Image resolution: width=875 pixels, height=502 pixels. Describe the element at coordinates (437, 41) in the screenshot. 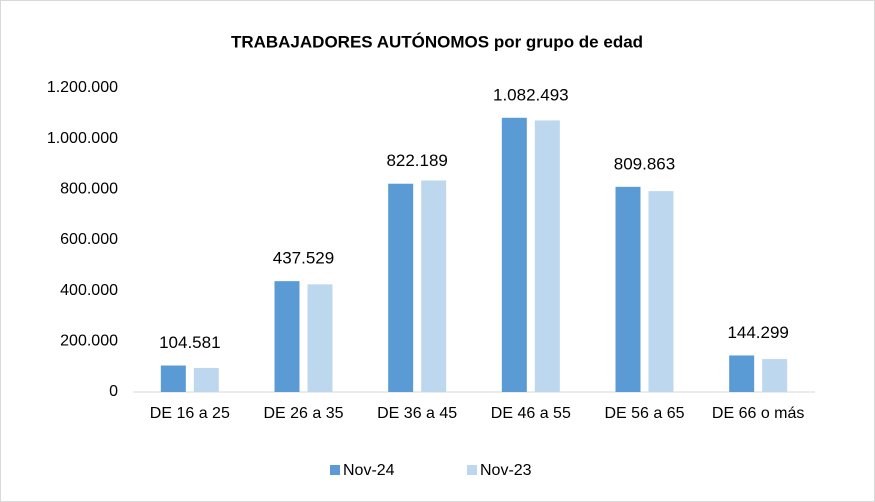

I see `chart-title: TRABAJADORES AUTÓNOMOS por grupo de edad` at that location.